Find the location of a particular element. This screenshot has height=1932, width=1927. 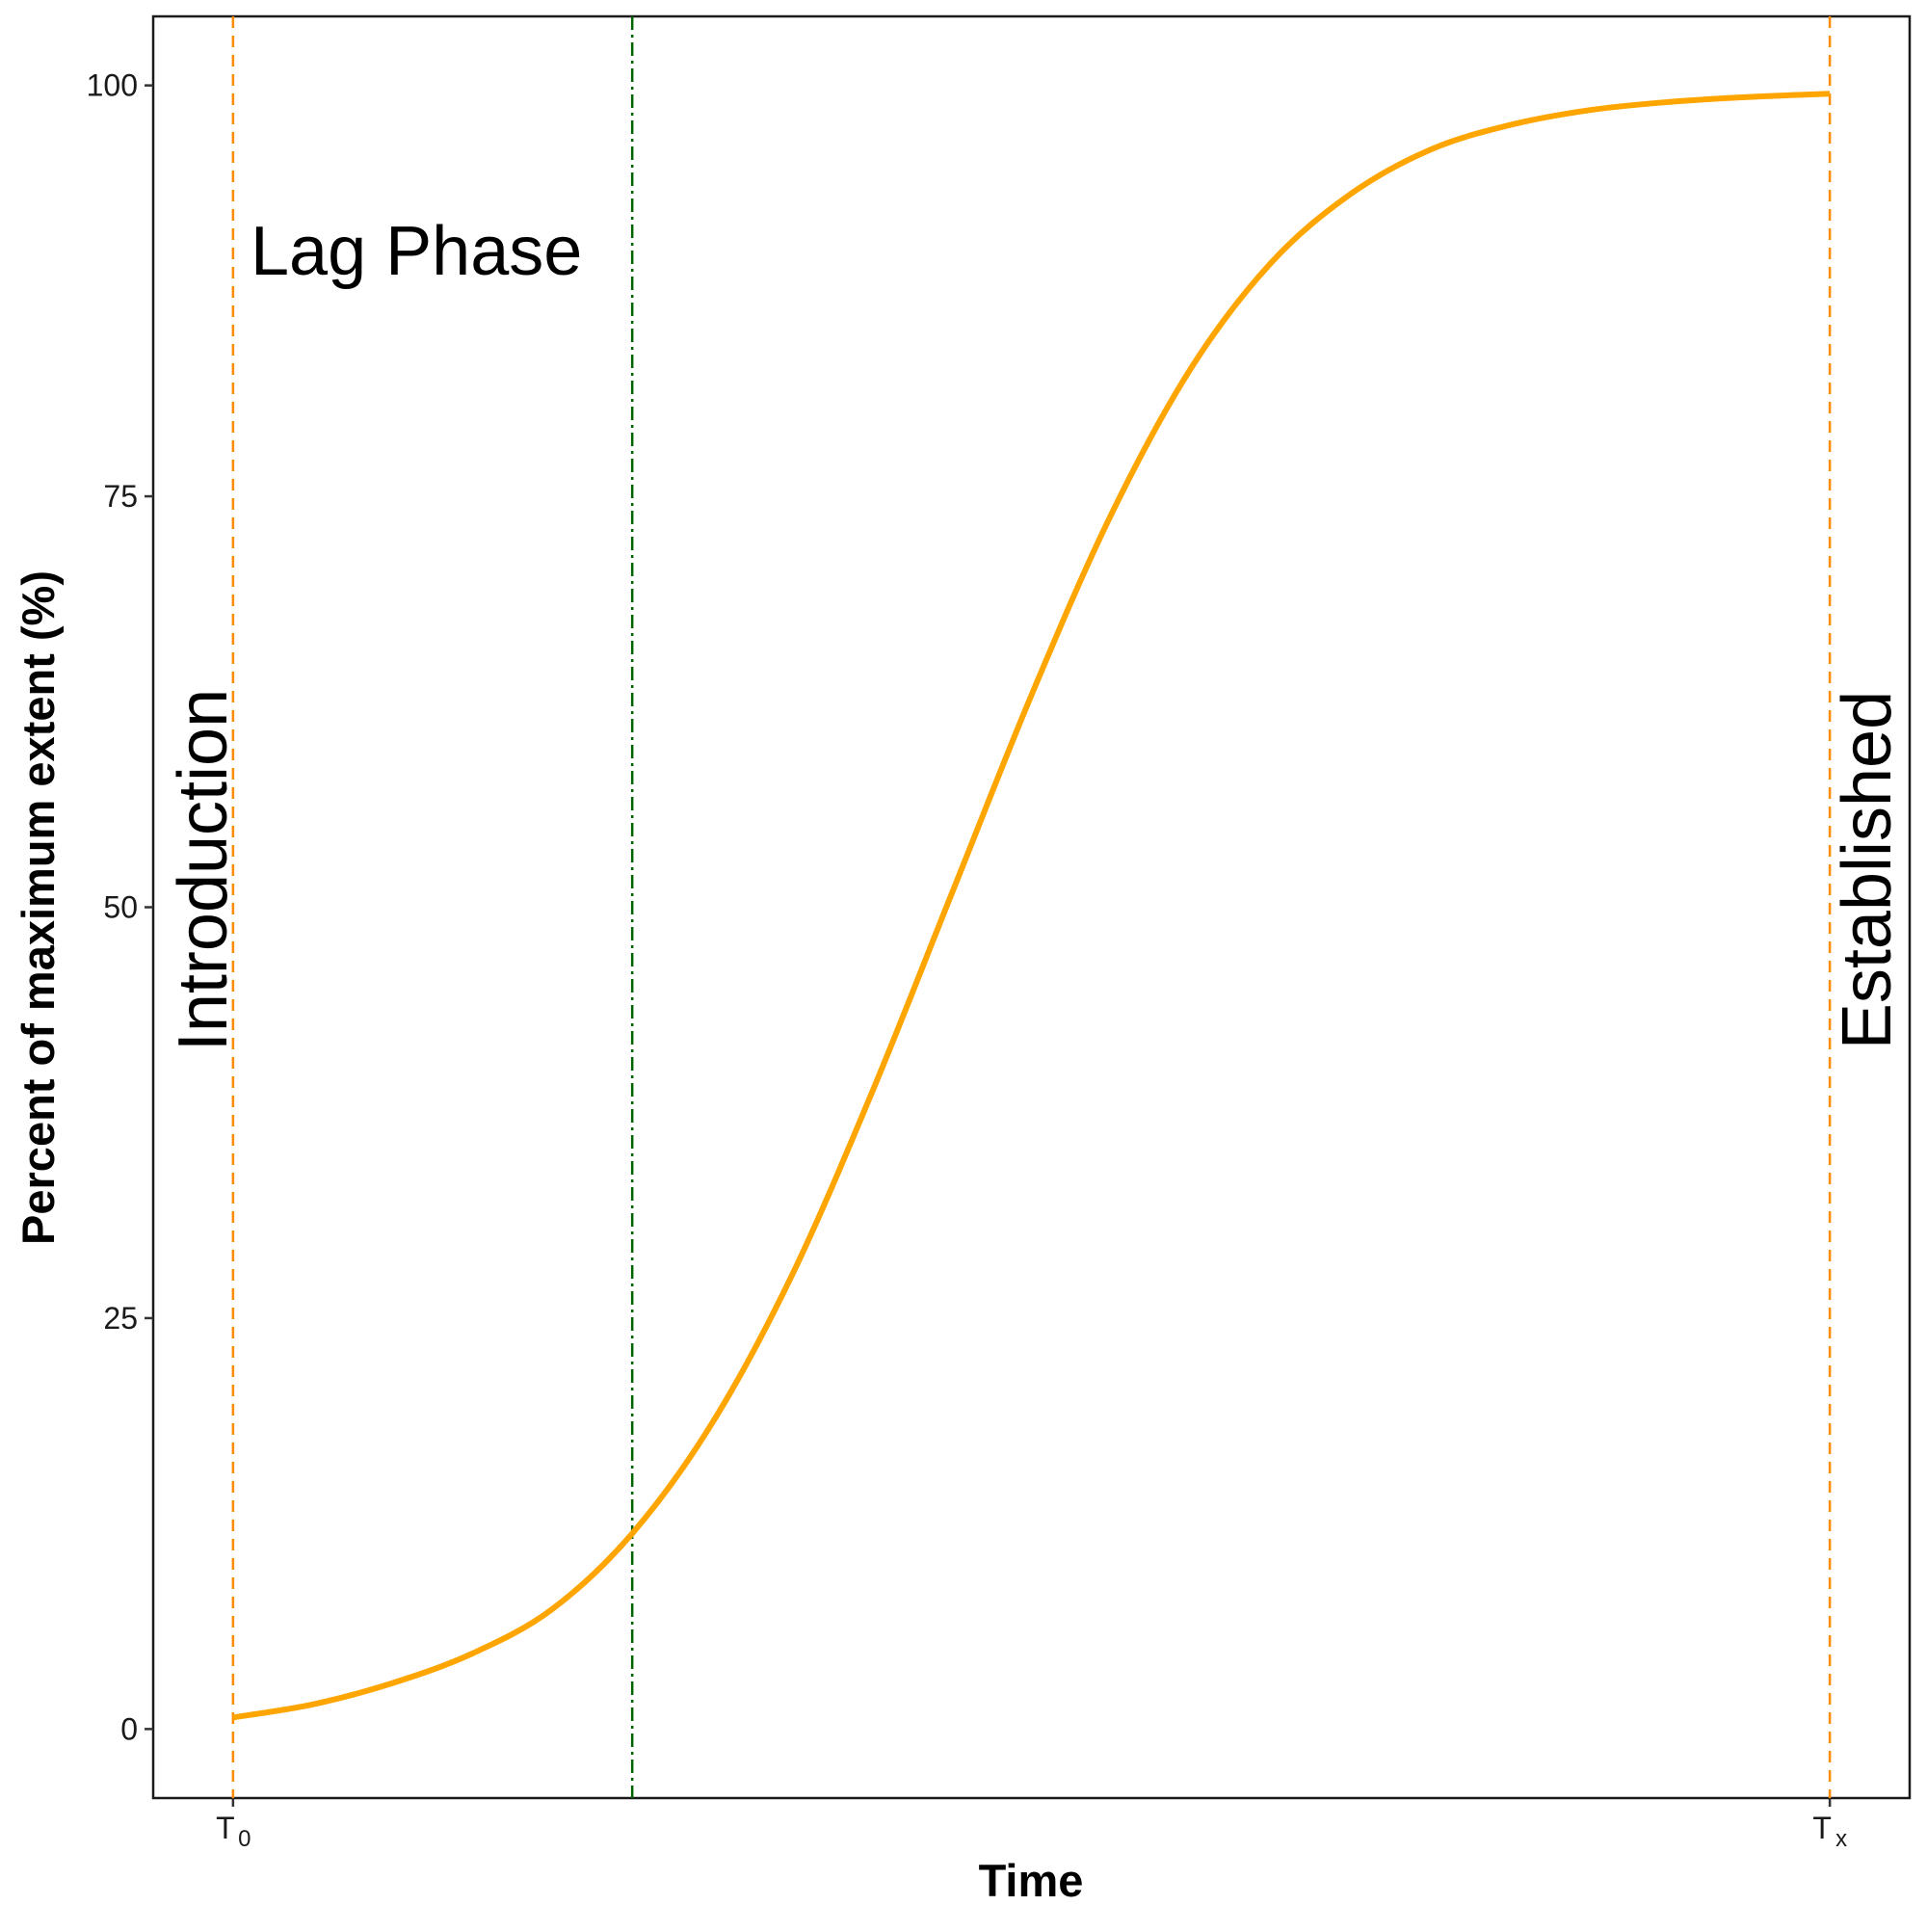

y-tick-label: 50 is located at coordinates (121, 907).